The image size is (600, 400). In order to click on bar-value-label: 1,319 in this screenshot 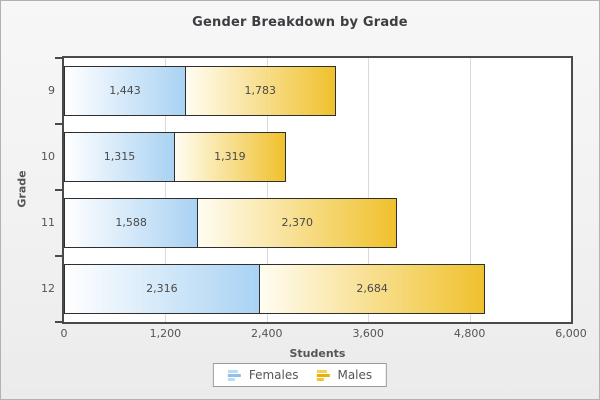, I will do `click(230, 156)`.